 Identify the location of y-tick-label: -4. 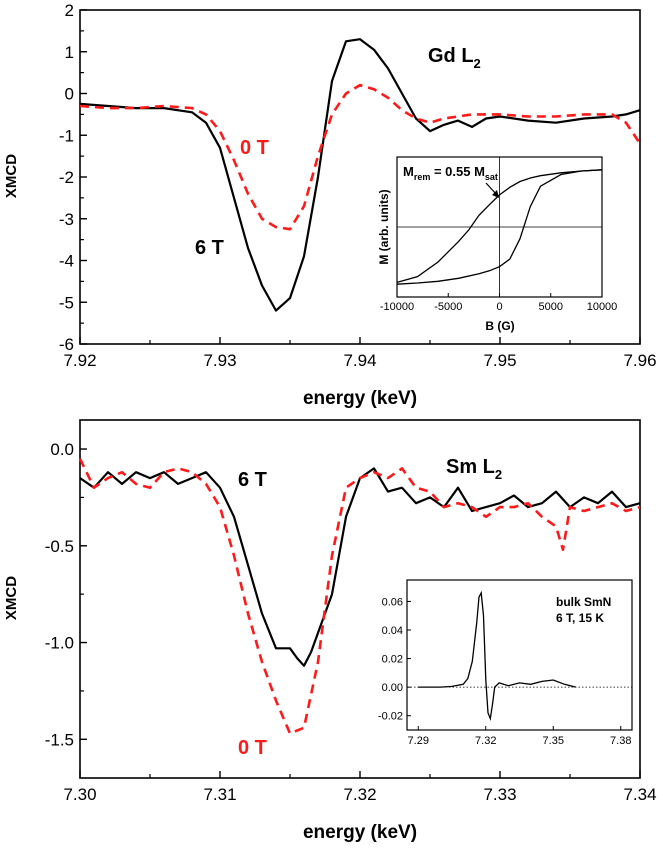
(66, 261).